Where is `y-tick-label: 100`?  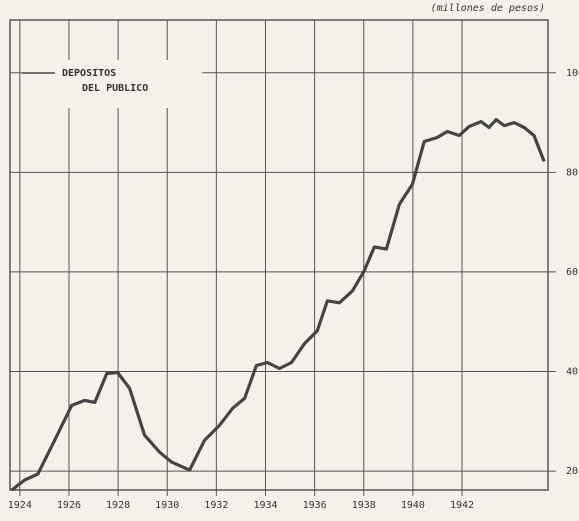 y-tick-label: 100 is located at coordinates (572, 73).